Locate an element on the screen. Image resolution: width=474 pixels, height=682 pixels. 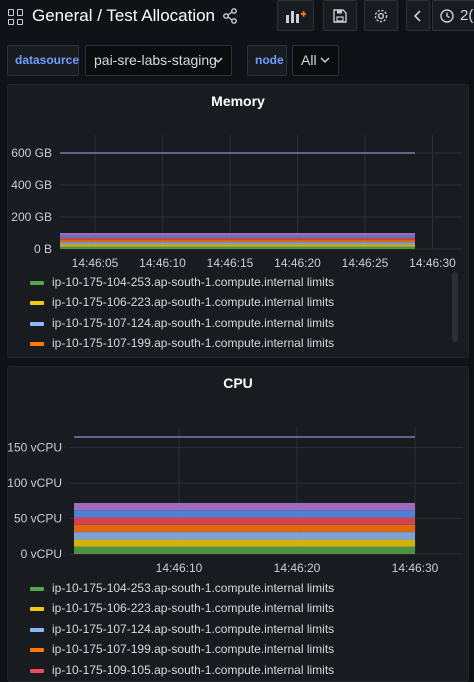
time-range-label: 2( is located at coordinates (467, 15).